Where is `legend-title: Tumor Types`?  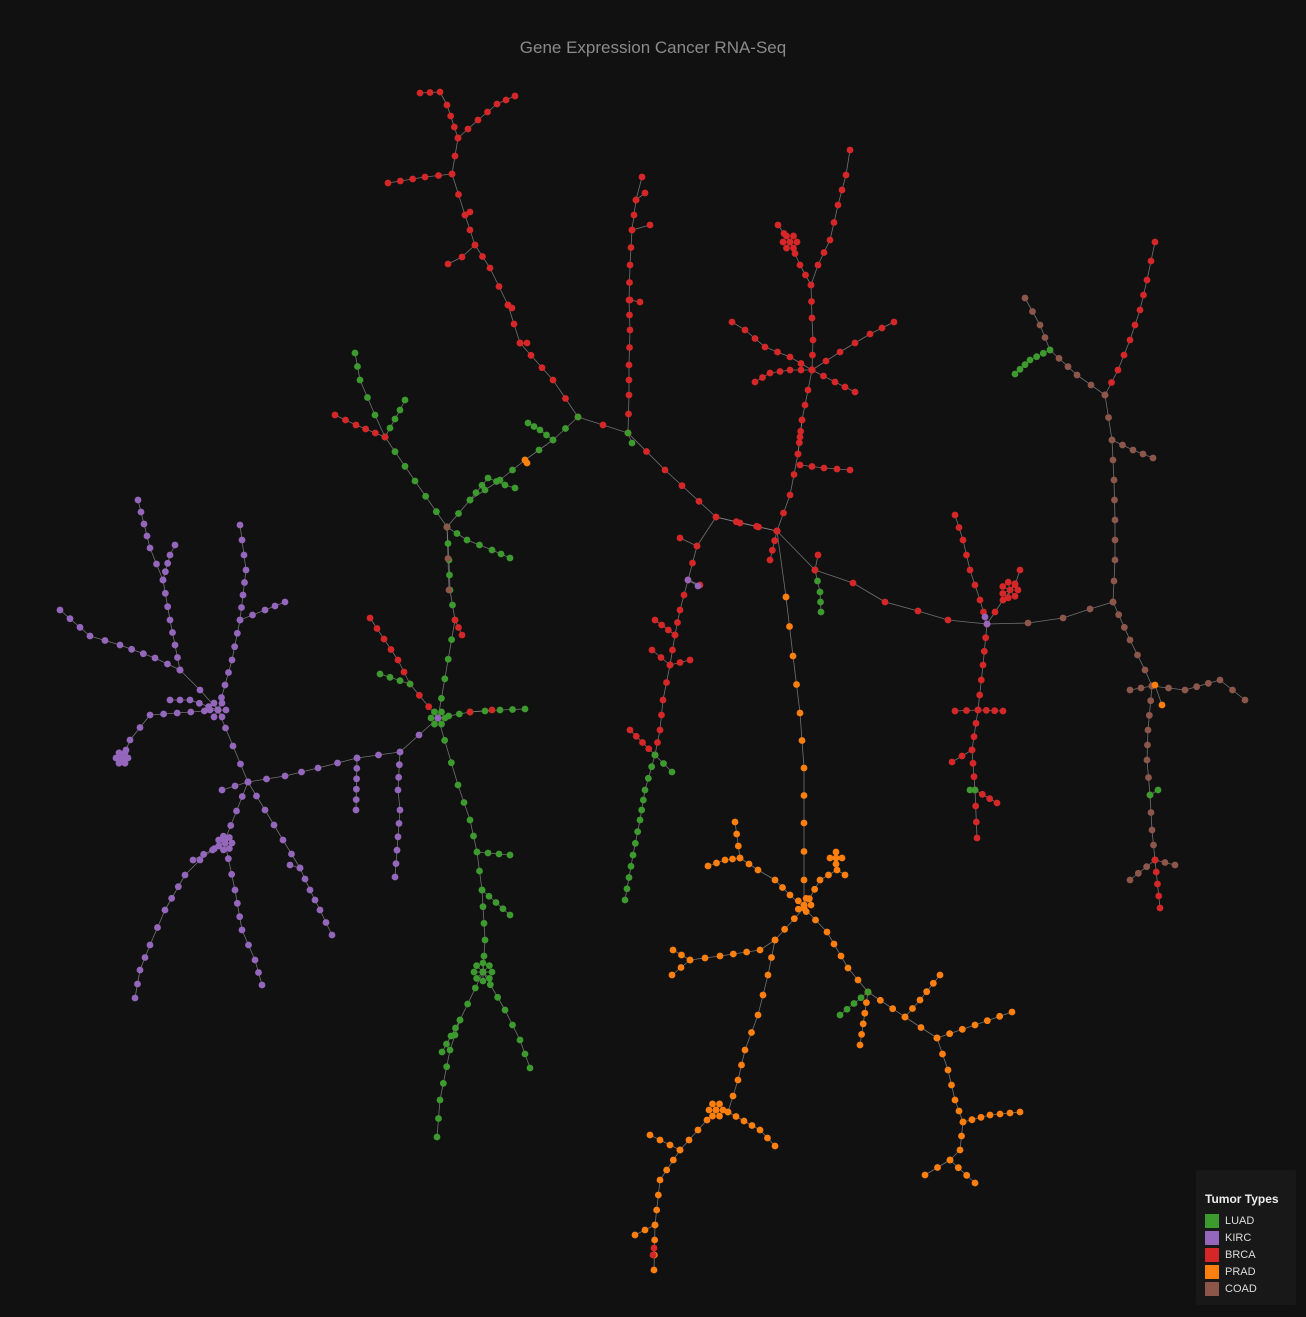
legend-title: Tumor Types is located at coordinates (1242, 1199).